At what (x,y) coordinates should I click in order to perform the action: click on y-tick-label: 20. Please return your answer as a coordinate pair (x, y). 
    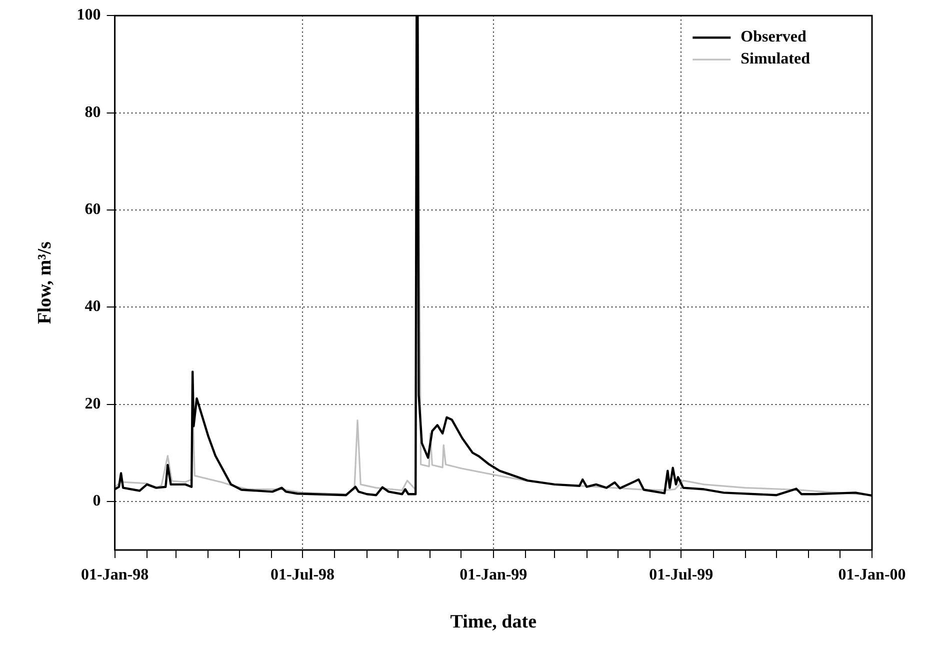
    Looking at the image, I should click on (92, 403).